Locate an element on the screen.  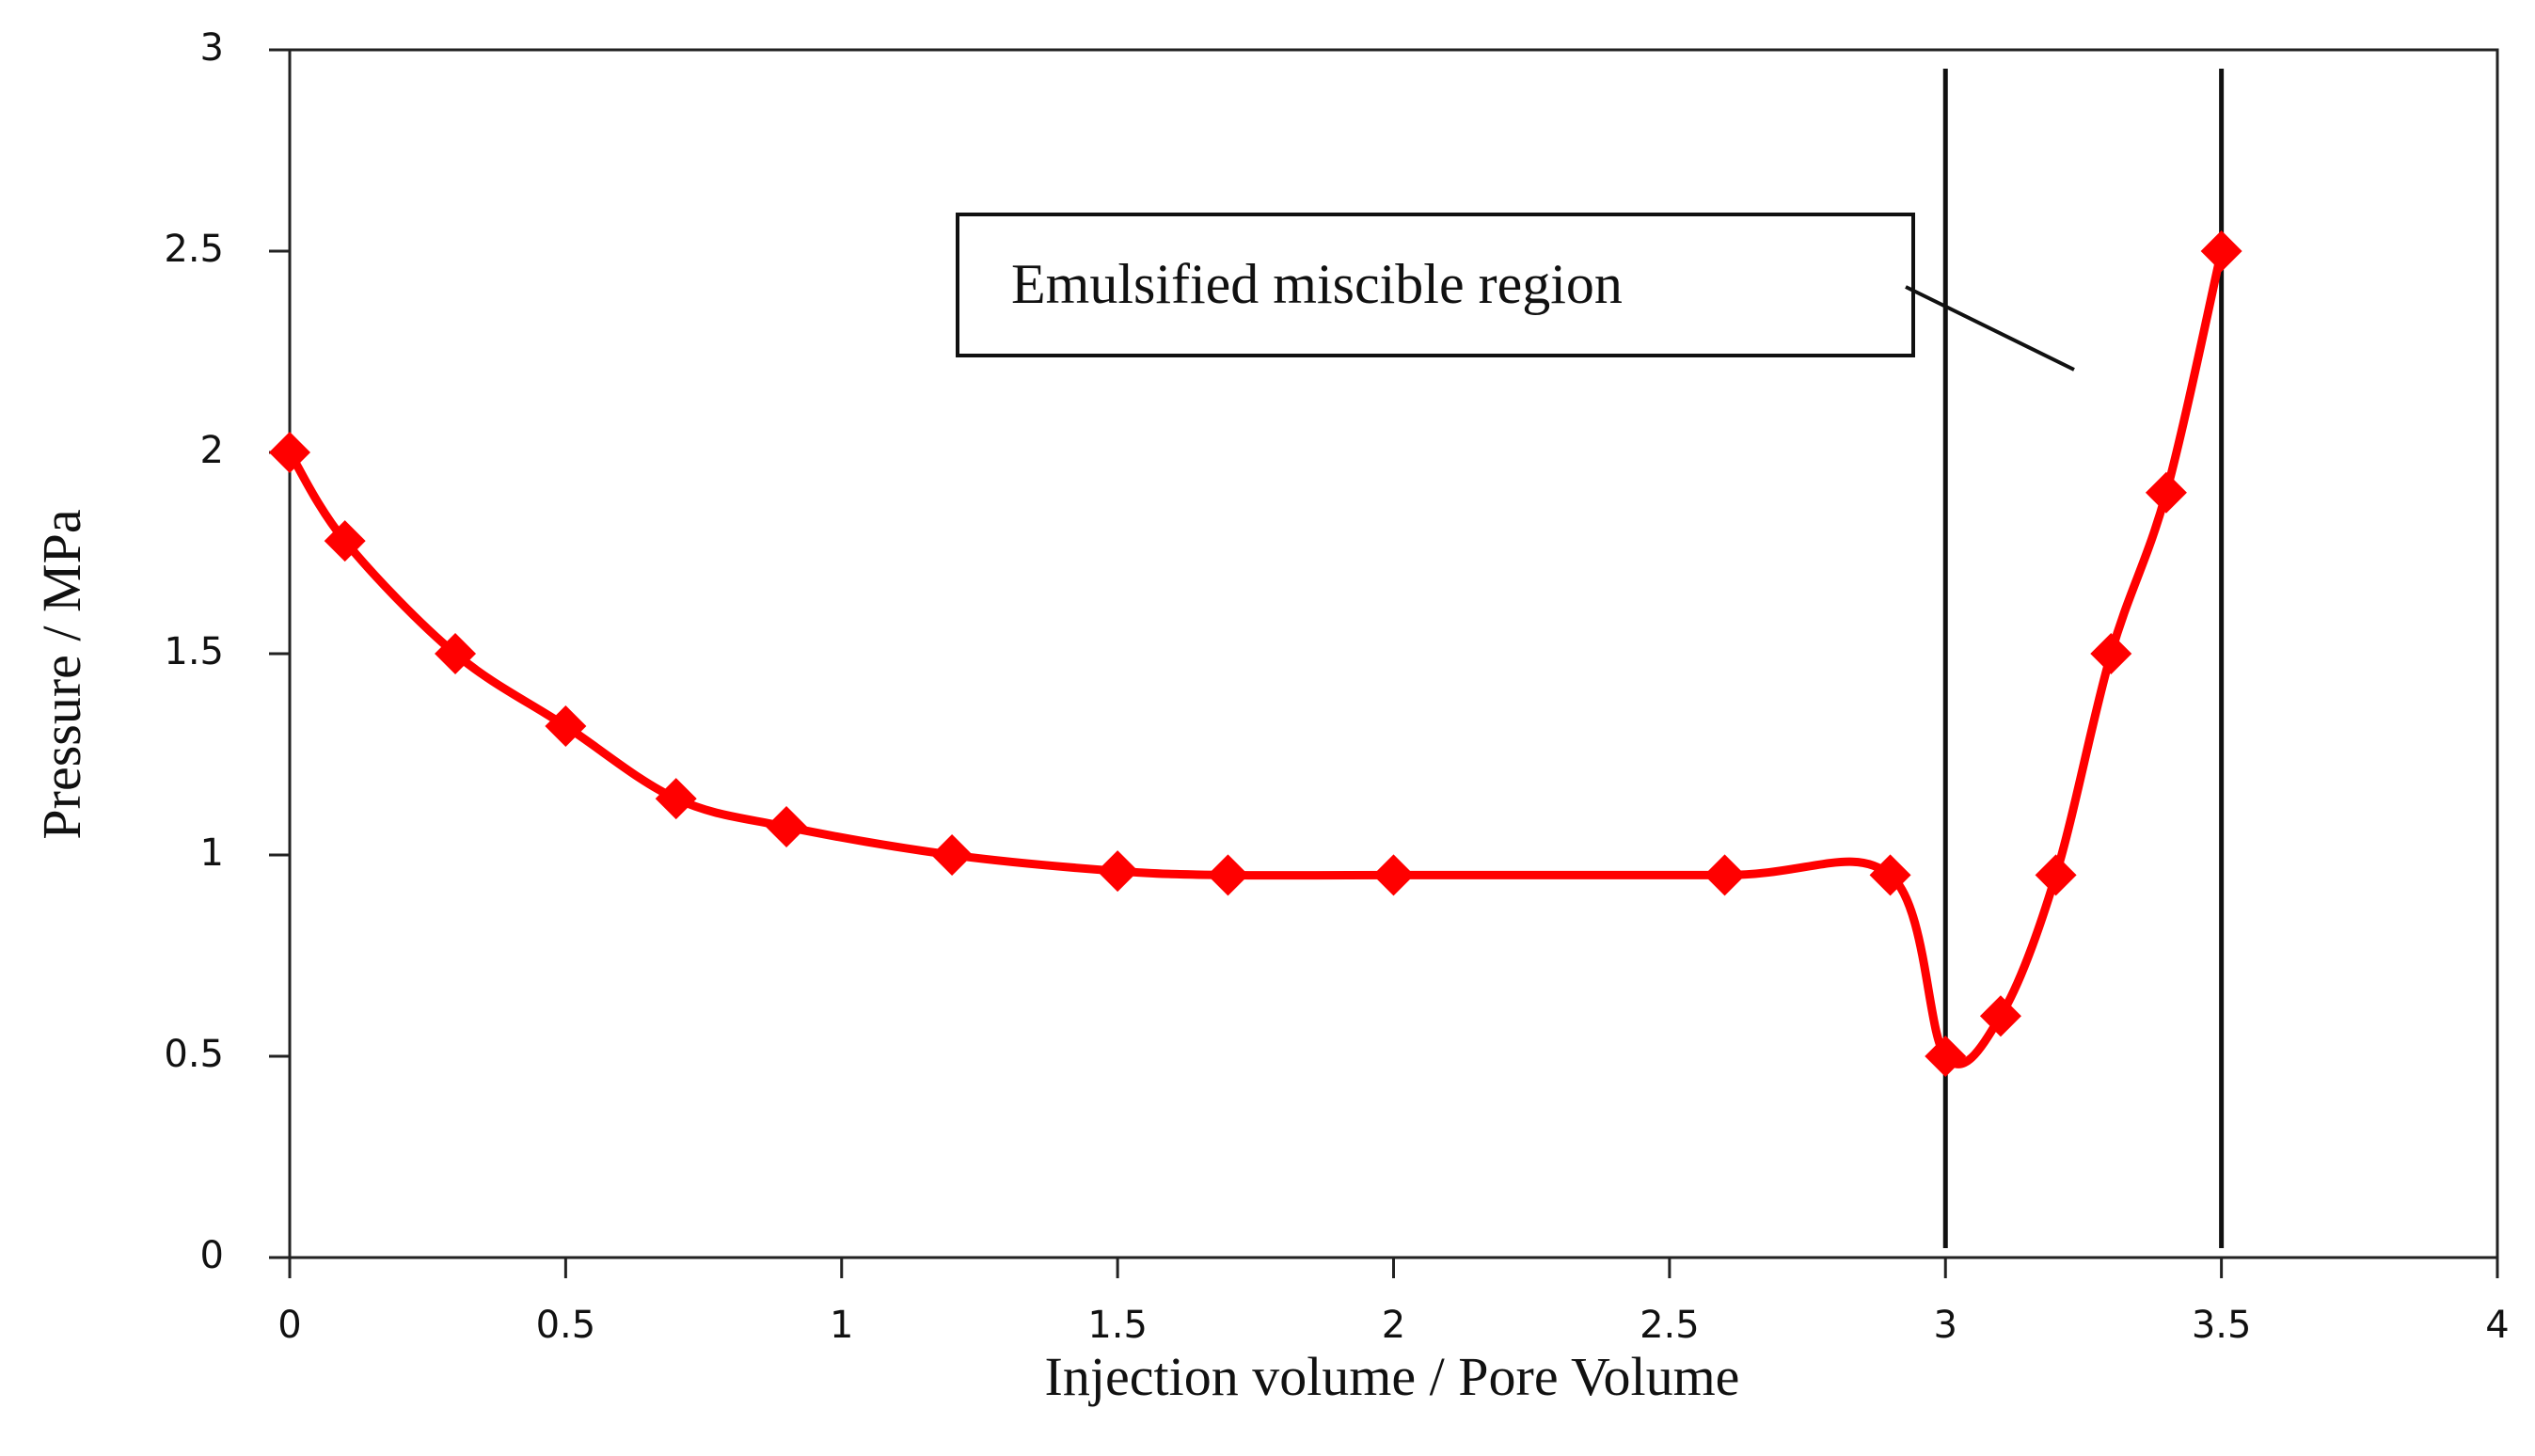
y-axis-ticks: 0 0.5 1 1.5 2 2.5 3 is located at coordinates (227, 651).